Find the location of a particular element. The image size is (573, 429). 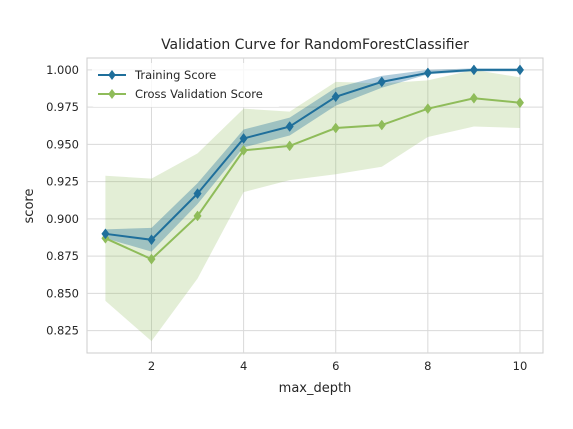

x-tick-label: 6 is located at coordinates (335, 366).